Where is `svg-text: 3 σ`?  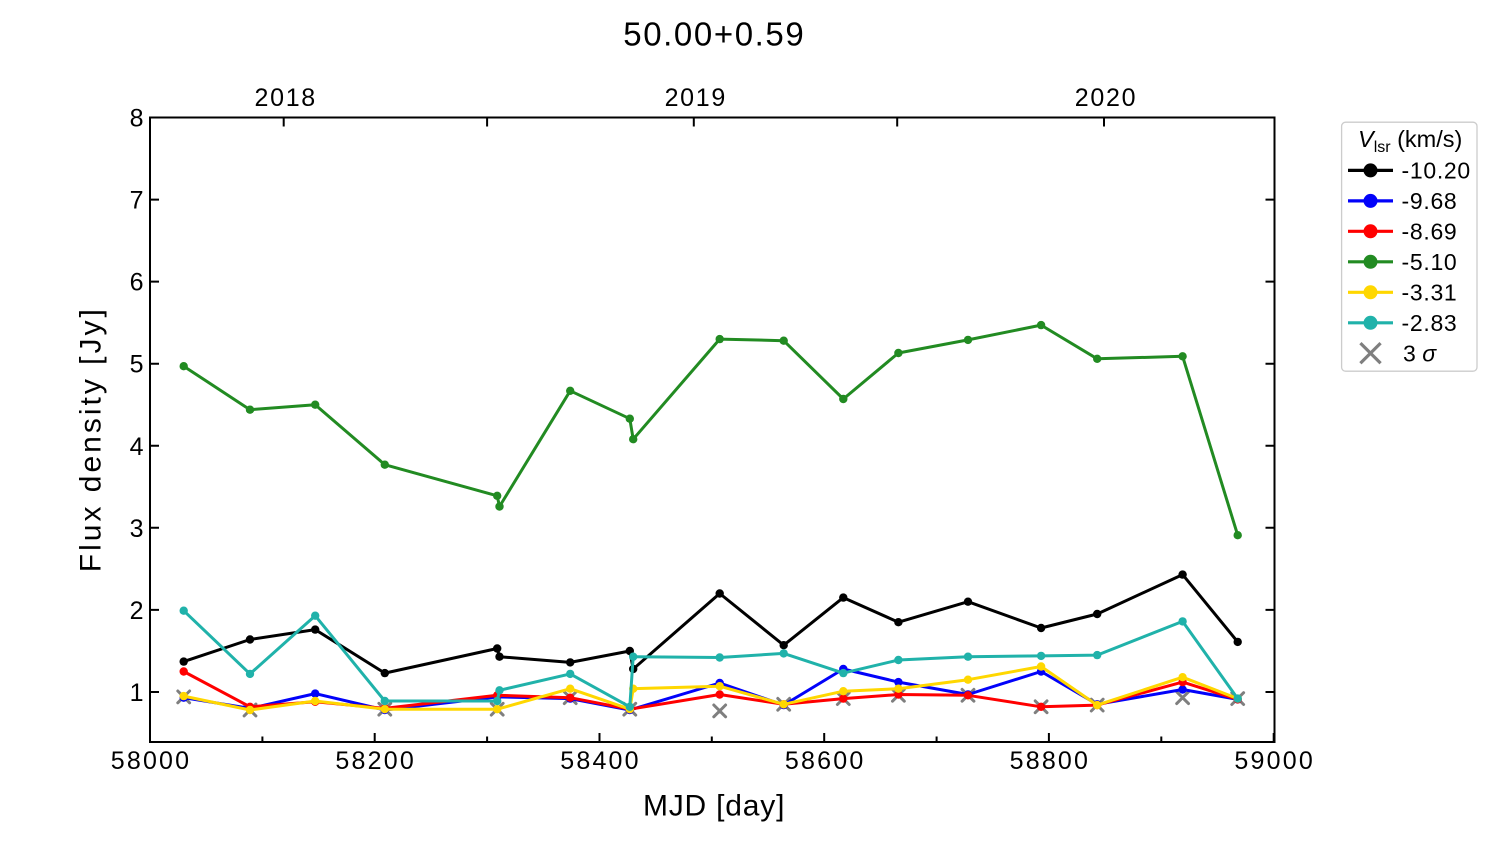
svg-text: 3 σ is located at coordinates (1420, 353).